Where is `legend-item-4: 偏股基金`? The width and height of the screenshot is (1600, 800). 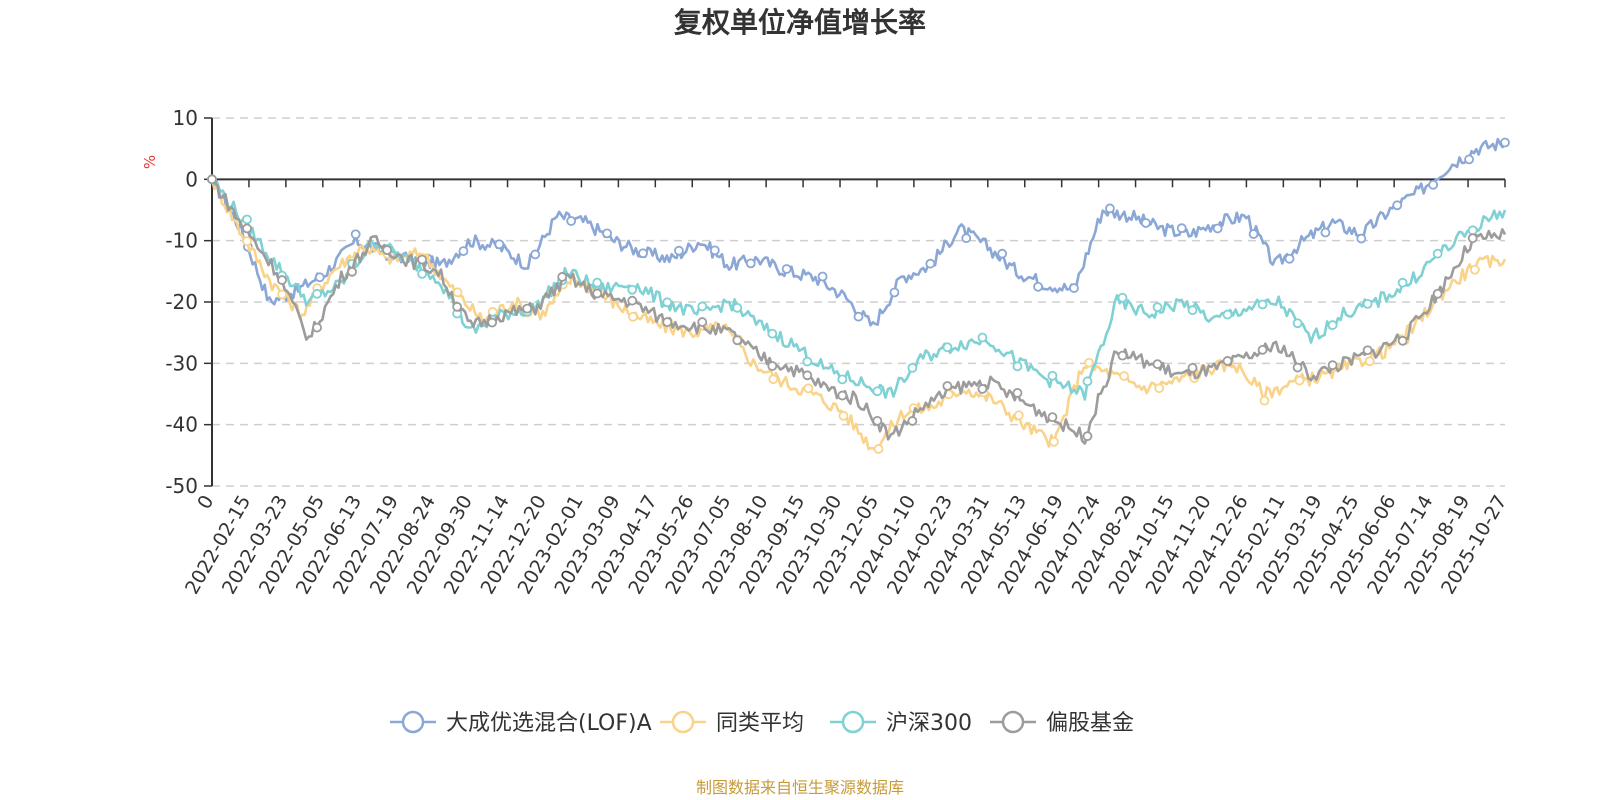
legend-item-4: 偏股基金 is located at coordinates (1062, 723).